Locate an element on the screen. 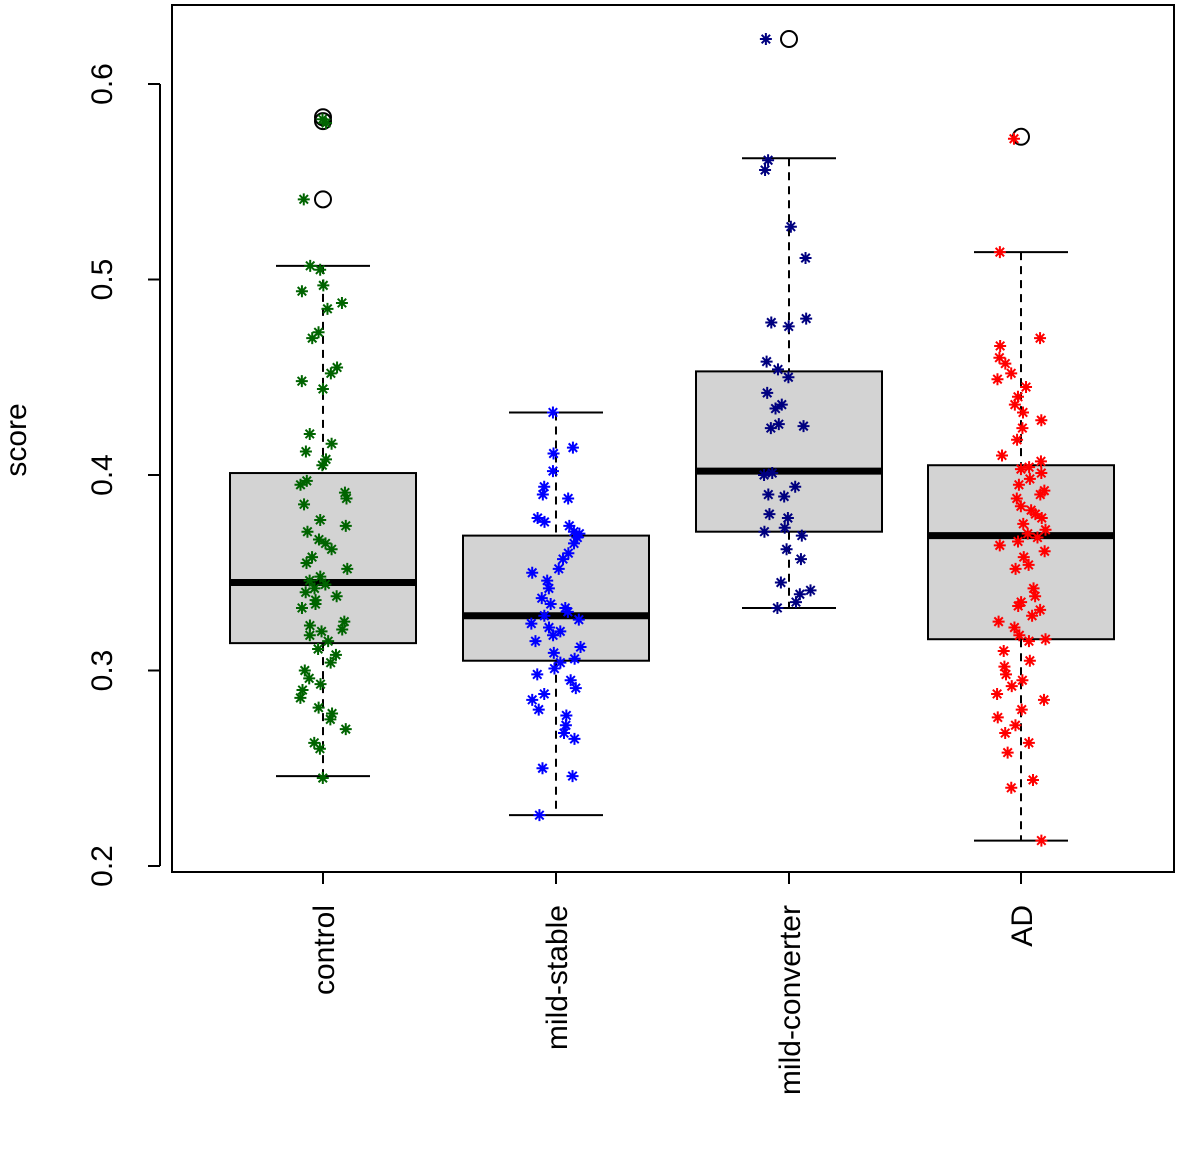 The height and width of the screenshot is (1171, 1181). y-tick-label: 0.4 is located at coordinates (102, 475).